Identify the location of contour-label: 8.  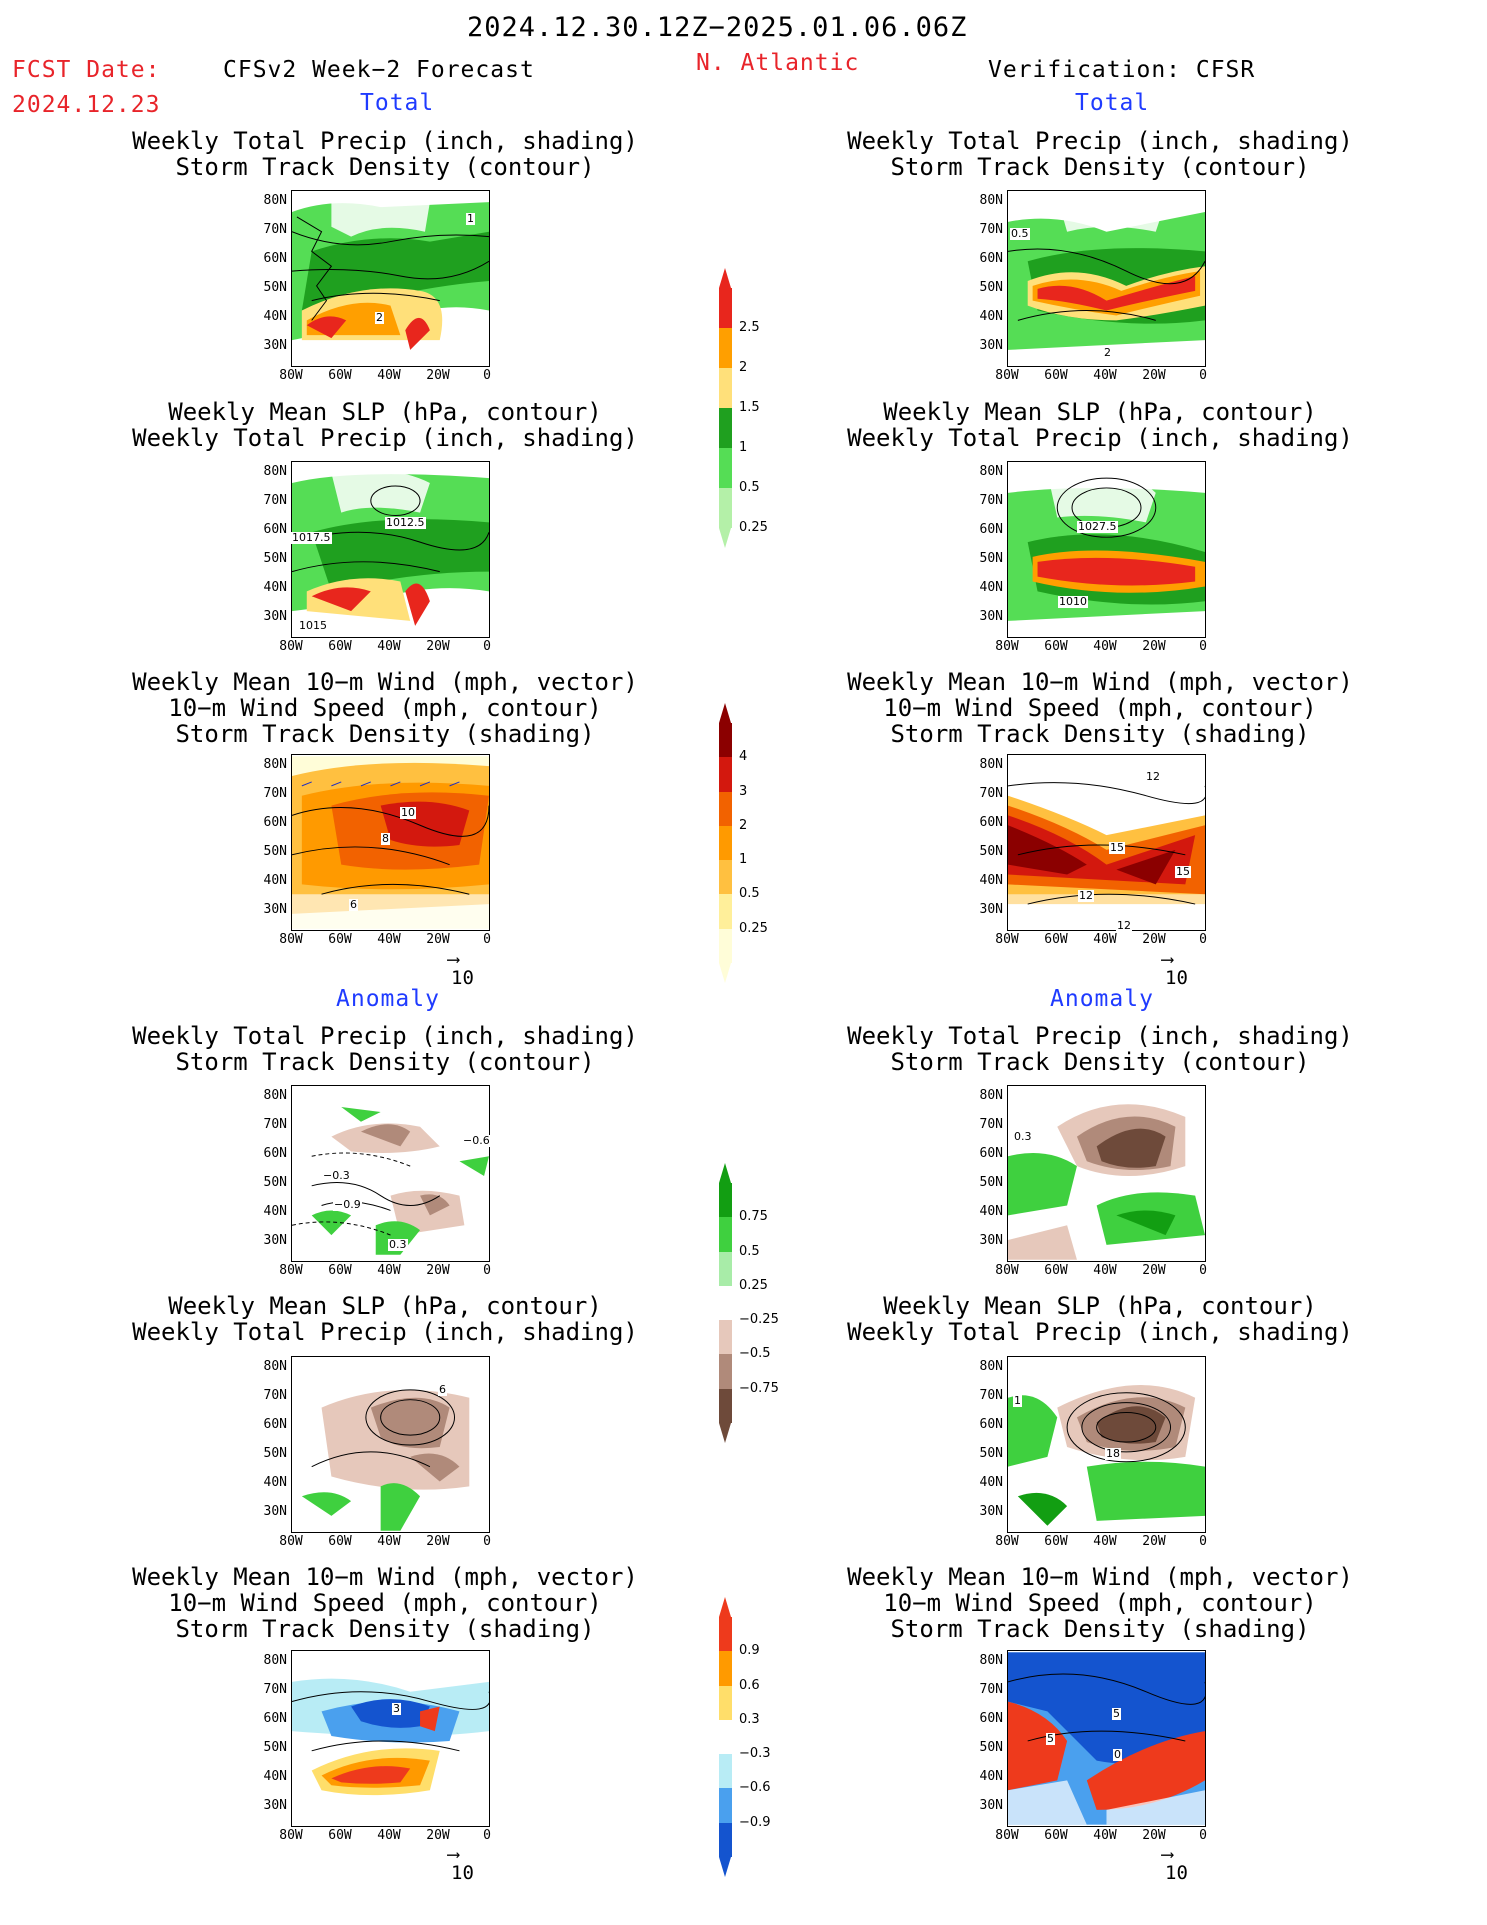
(385, 838).